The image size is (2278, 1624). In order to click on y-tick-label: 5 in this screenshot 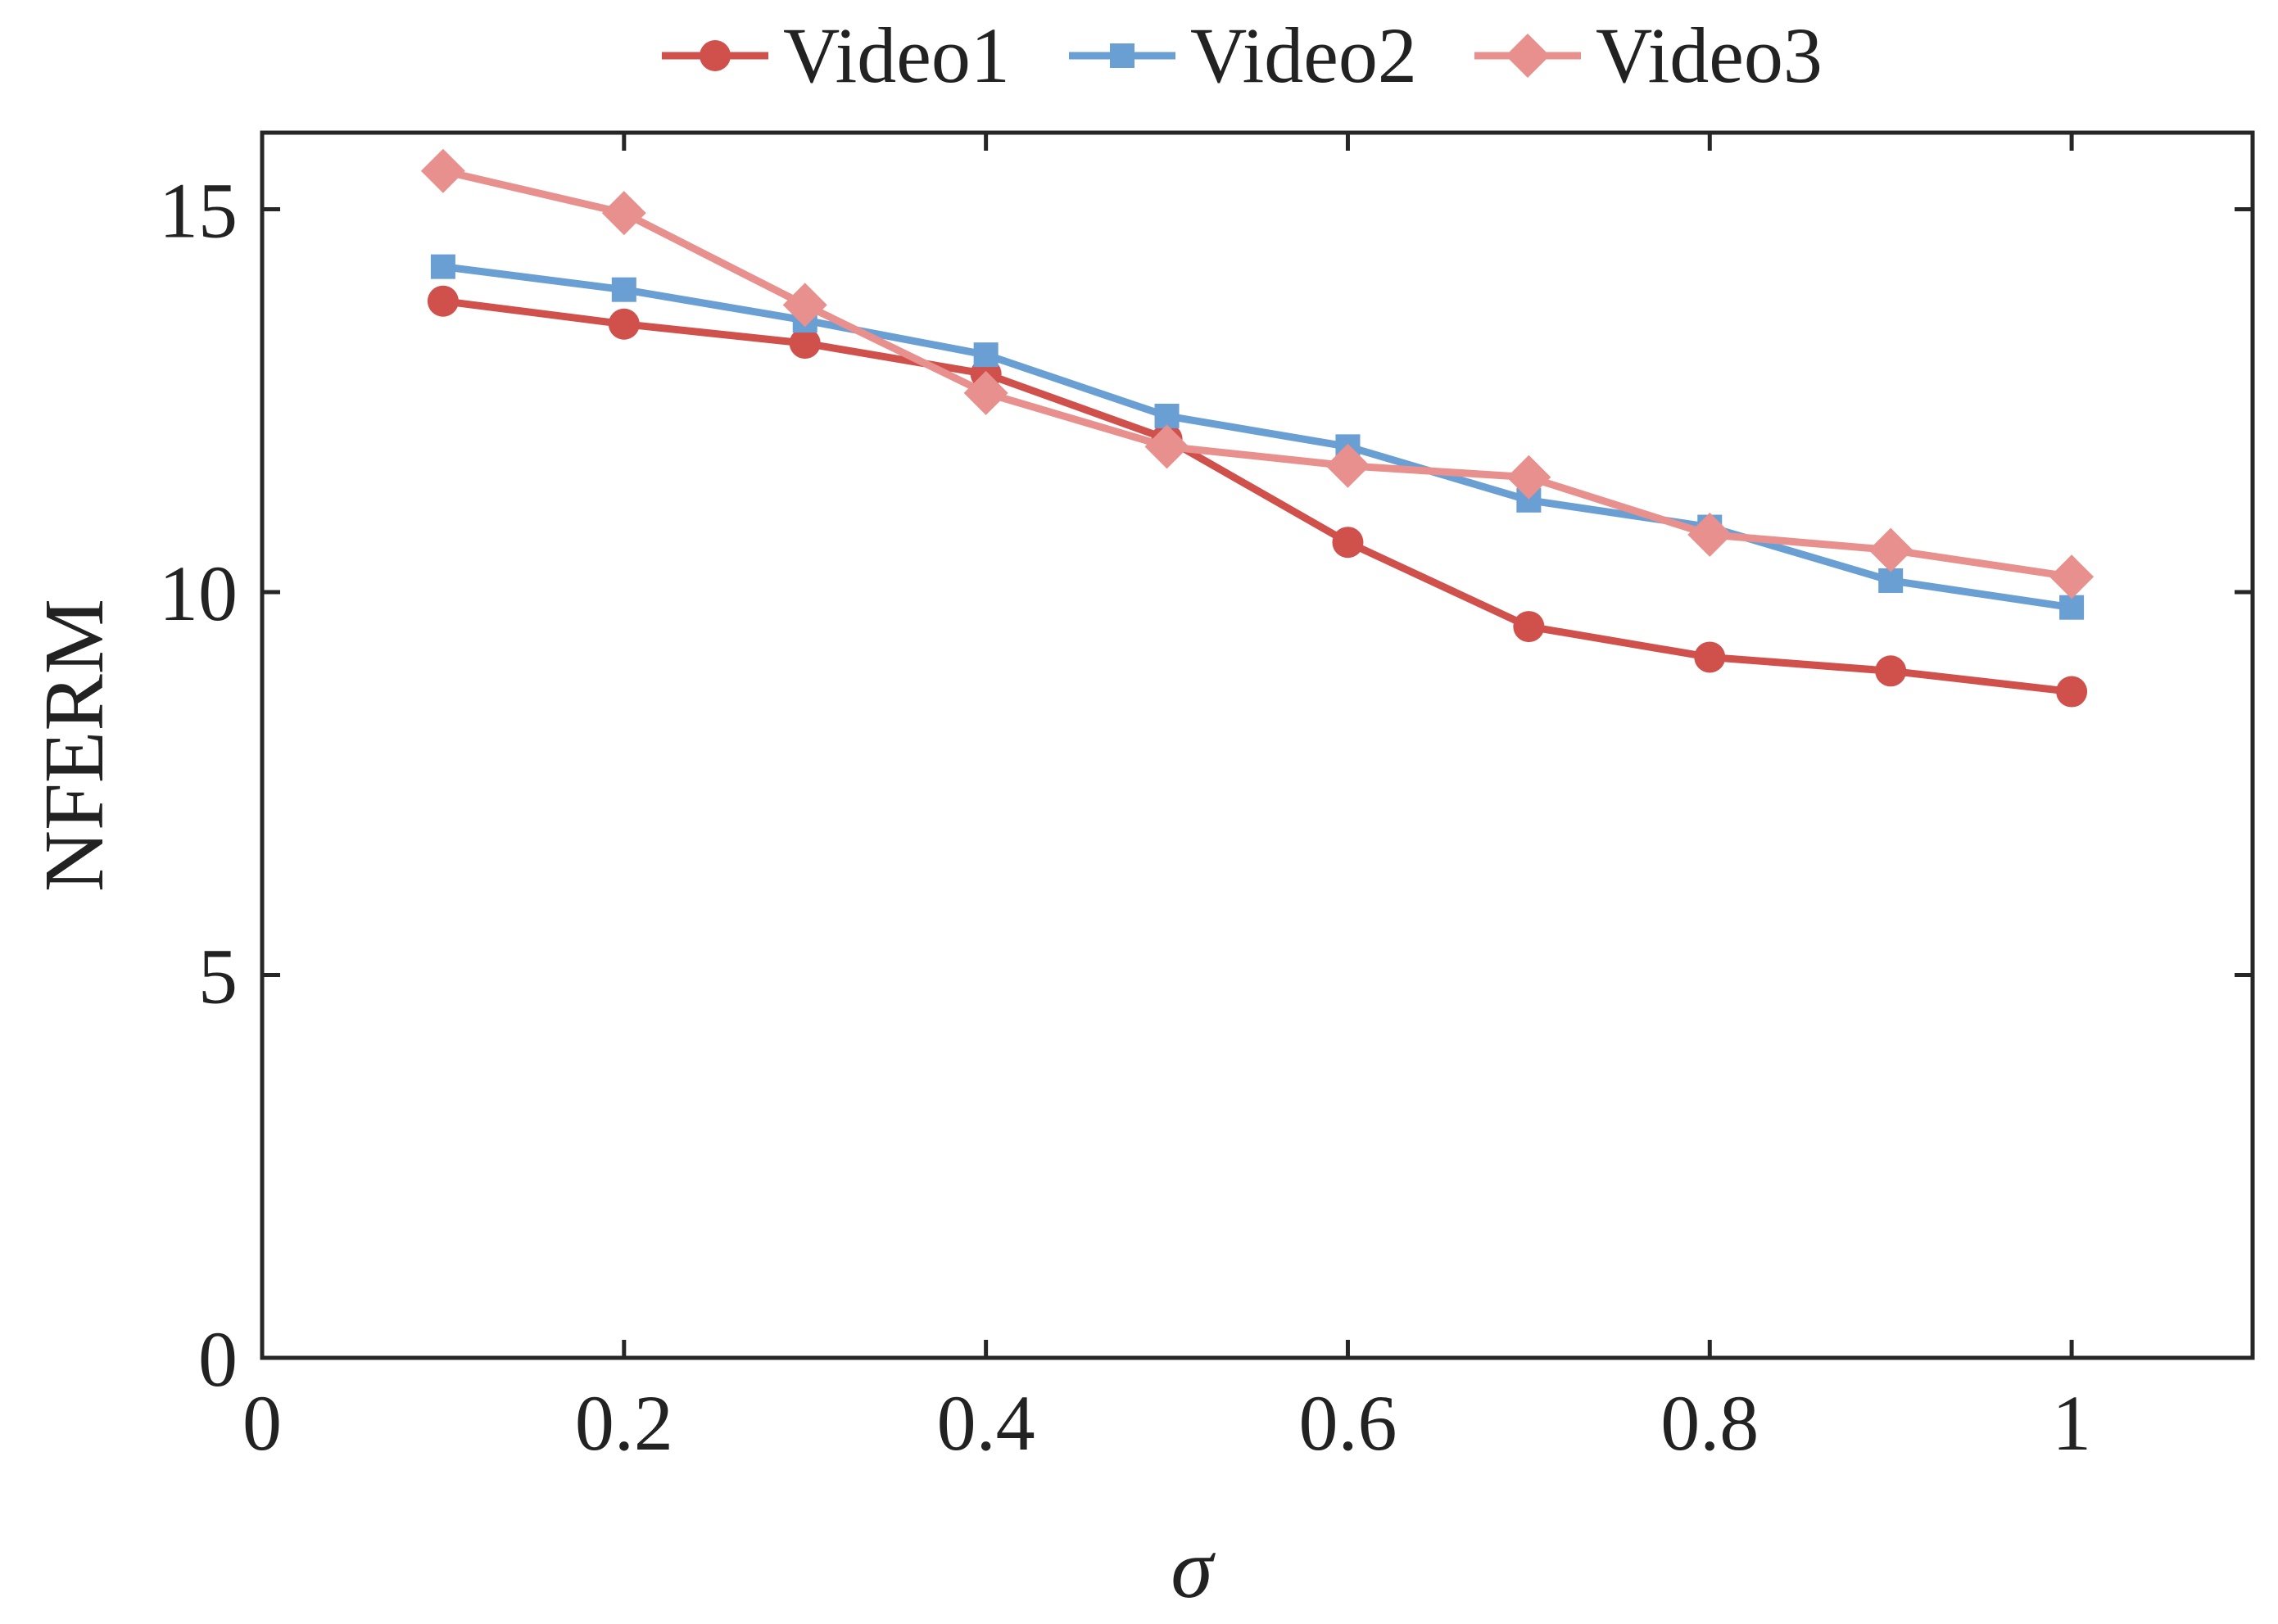, I will do `click(218, 977)`.